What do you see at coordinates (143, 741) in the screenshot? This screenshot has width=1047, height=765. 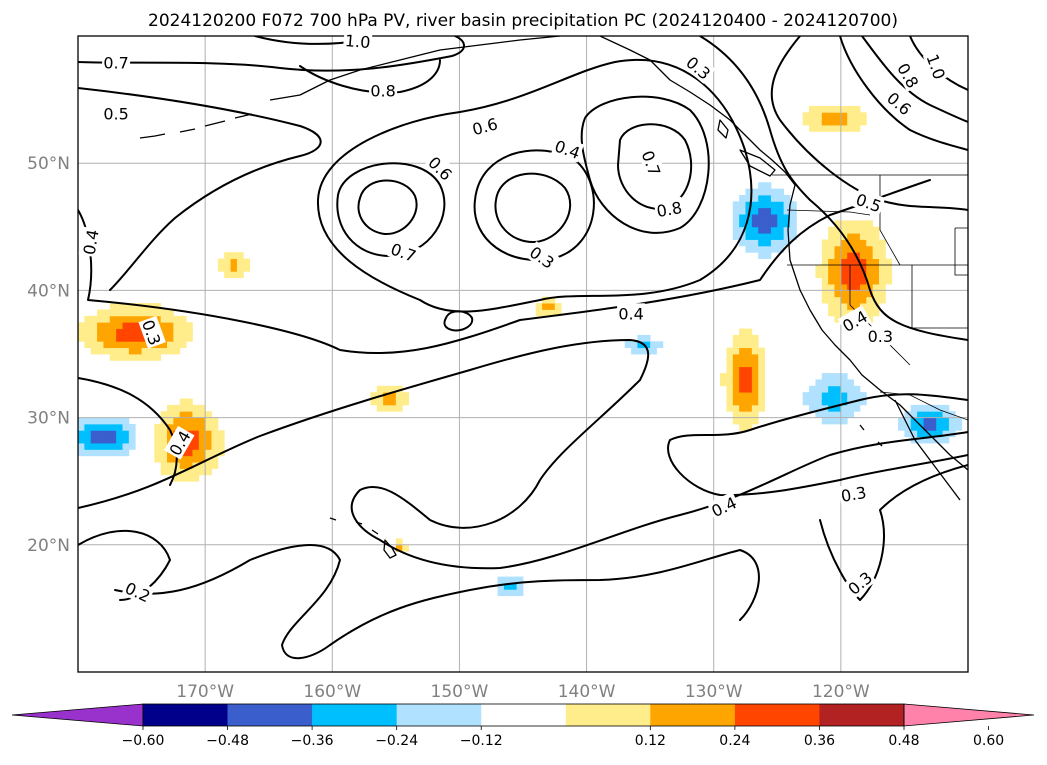 I see `colorbar-tick-label: −0.60` at bounding box center [143, 741].